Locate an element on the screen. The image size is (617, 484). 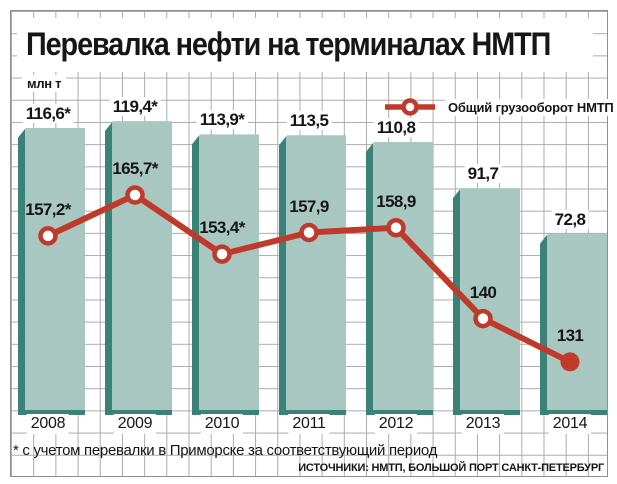
legend-line-marker-icon is located at coordinates (410, 107).